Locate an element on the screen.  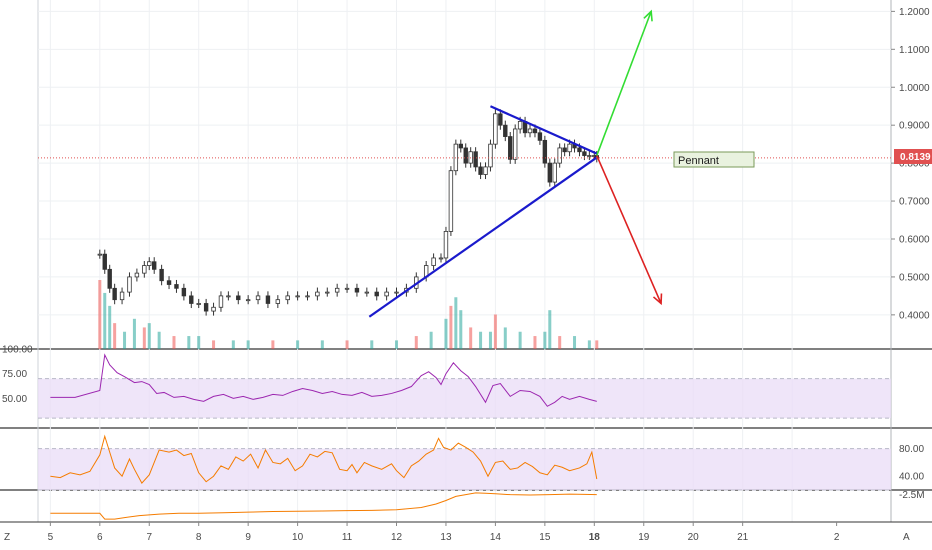
rsi-band is located at coordinates (464, 398).